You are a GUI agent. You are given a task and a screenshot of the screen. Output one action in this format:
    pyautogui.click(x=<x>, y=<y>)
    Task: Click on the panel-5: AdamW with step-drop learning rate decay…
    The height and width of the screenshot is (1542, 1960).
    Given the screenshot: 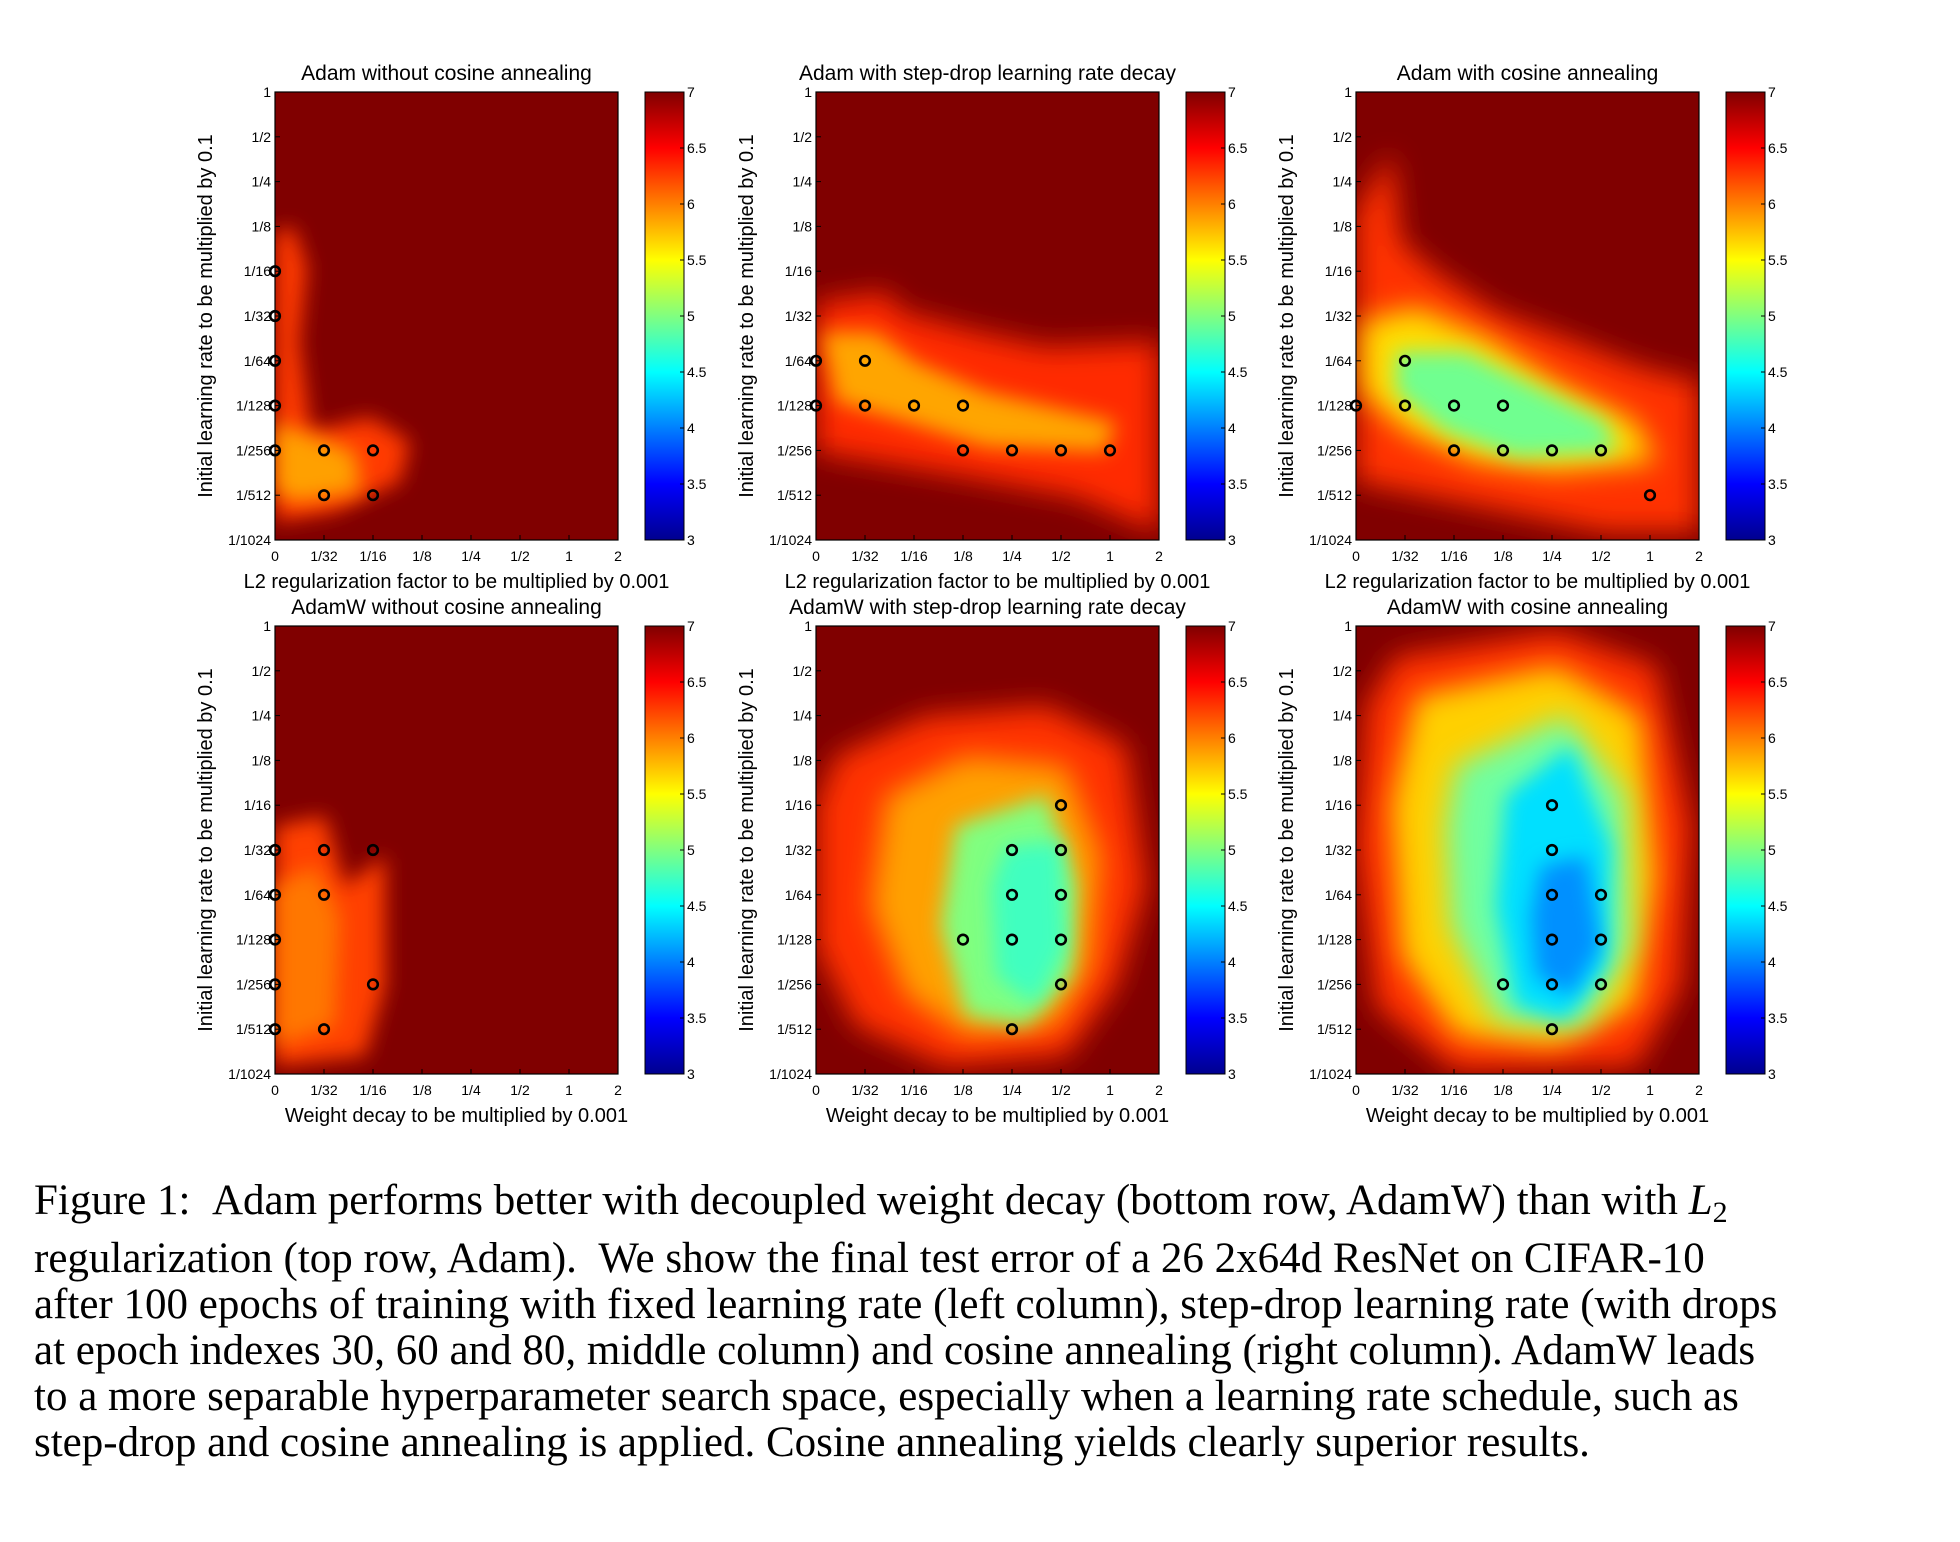 What is the action you would take?
    pyautogui.click(x=992, y=861)
    